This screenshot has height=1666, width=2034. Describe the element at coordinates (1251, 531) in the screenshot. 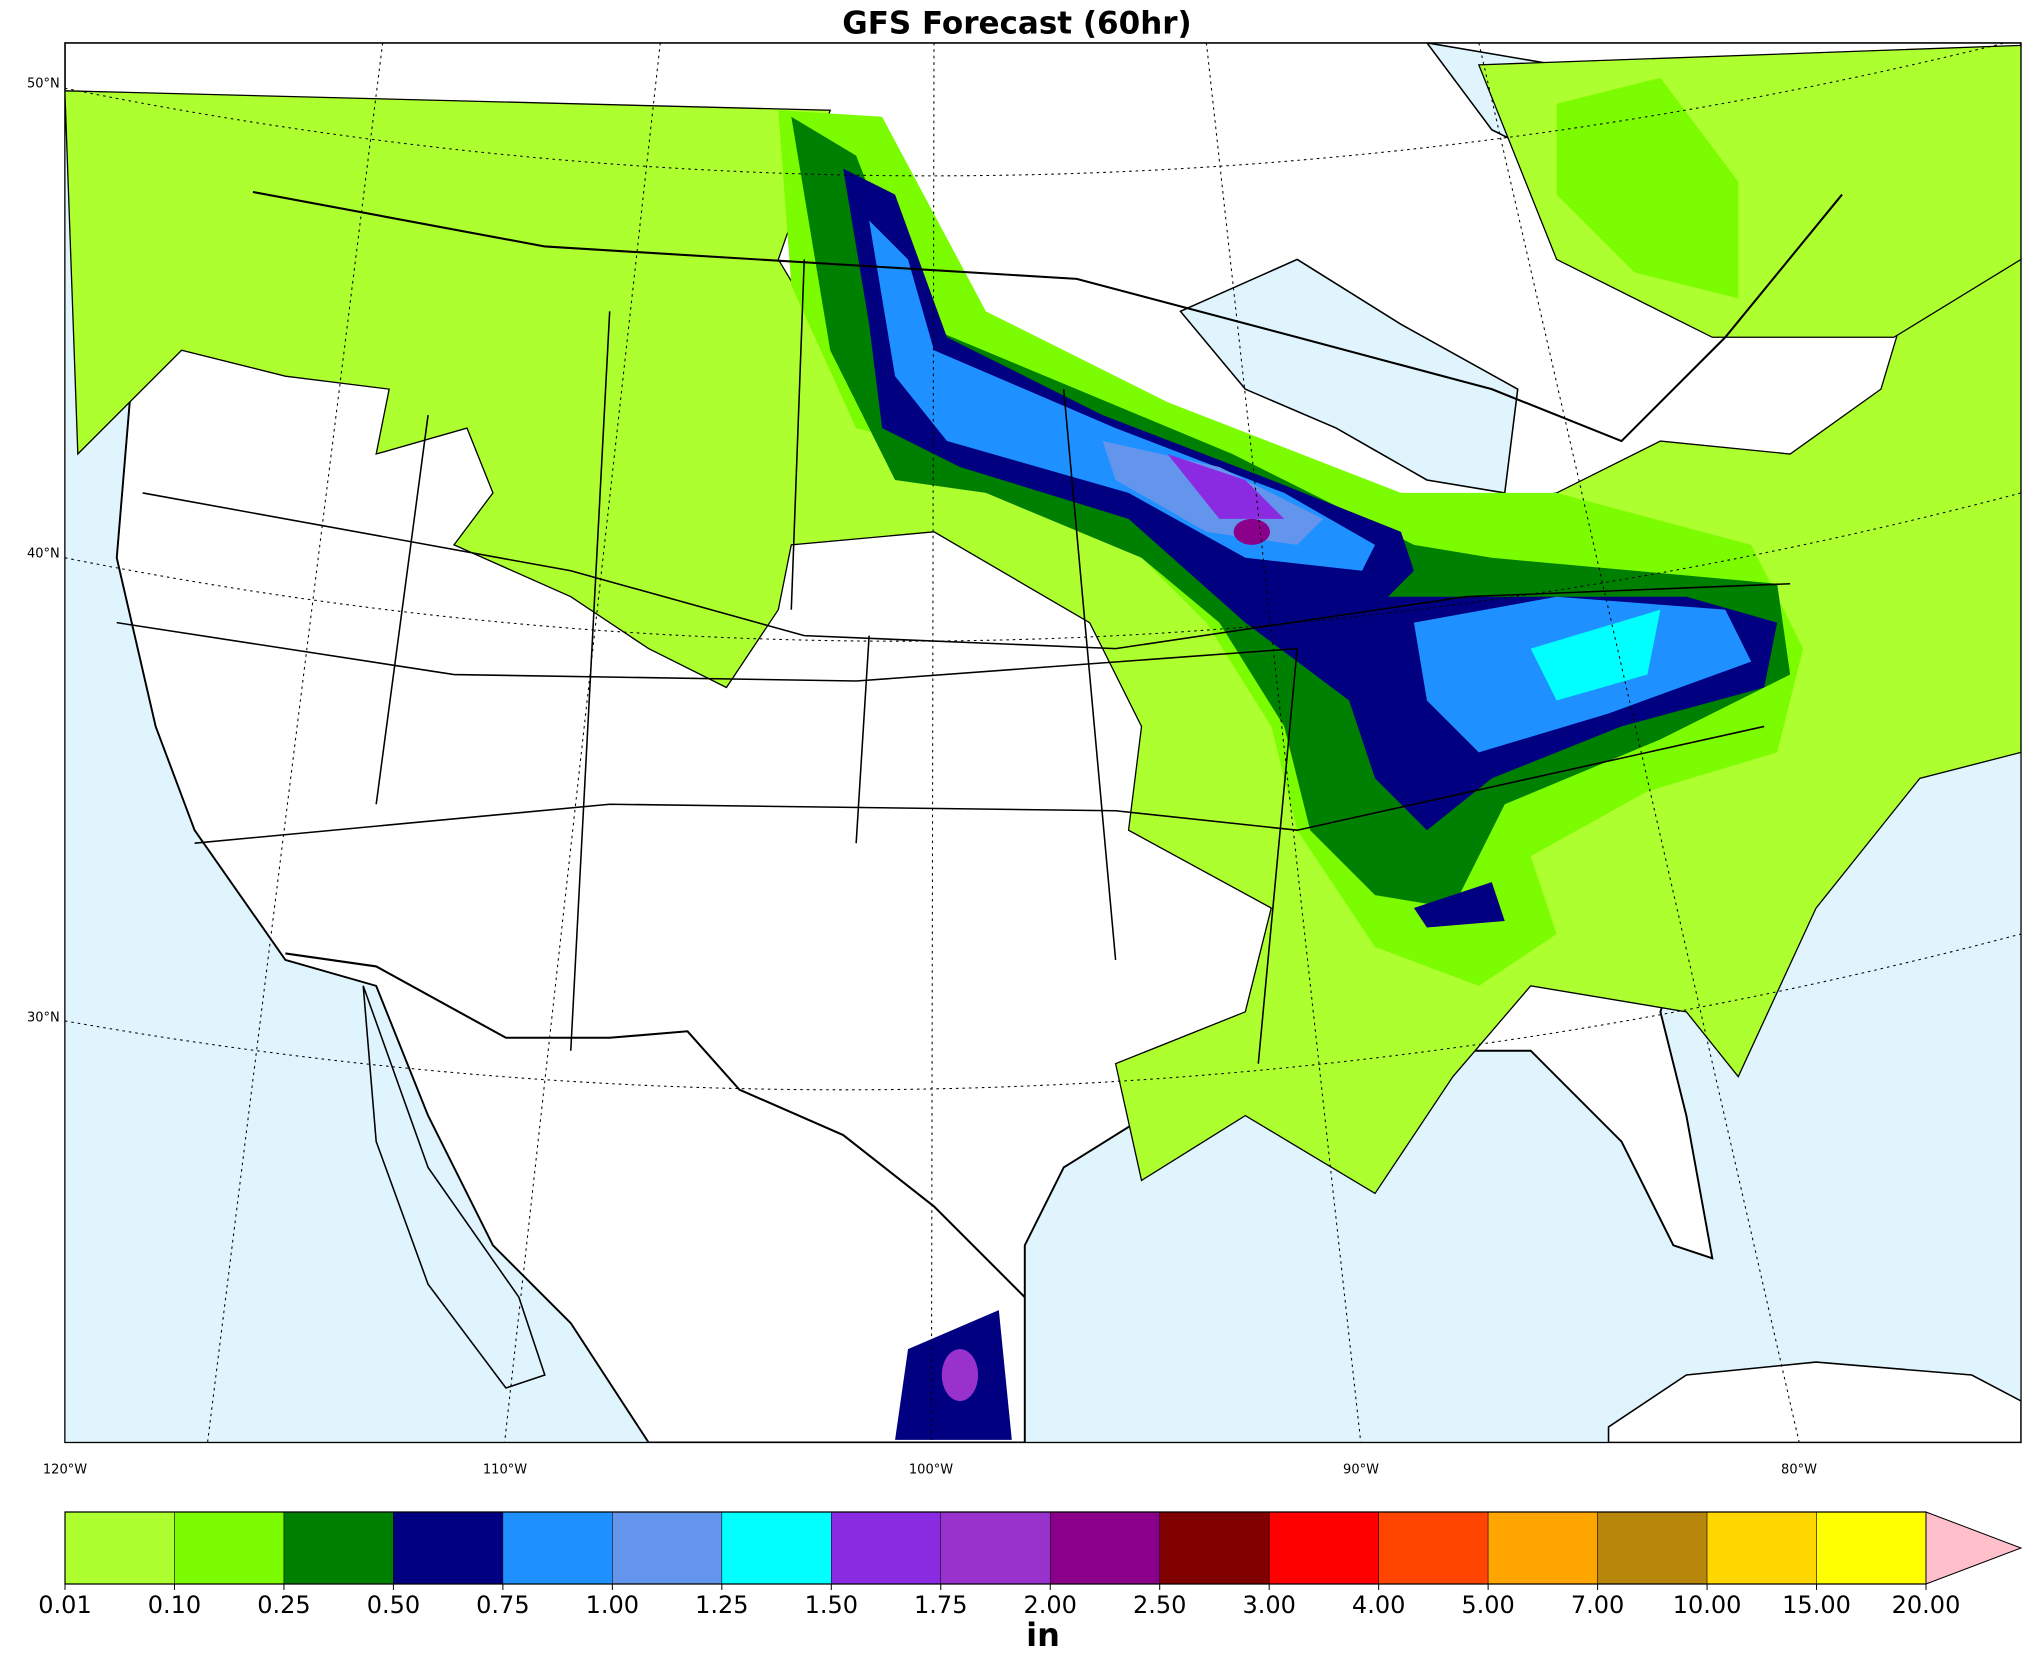

I see `precip-max` at that location.